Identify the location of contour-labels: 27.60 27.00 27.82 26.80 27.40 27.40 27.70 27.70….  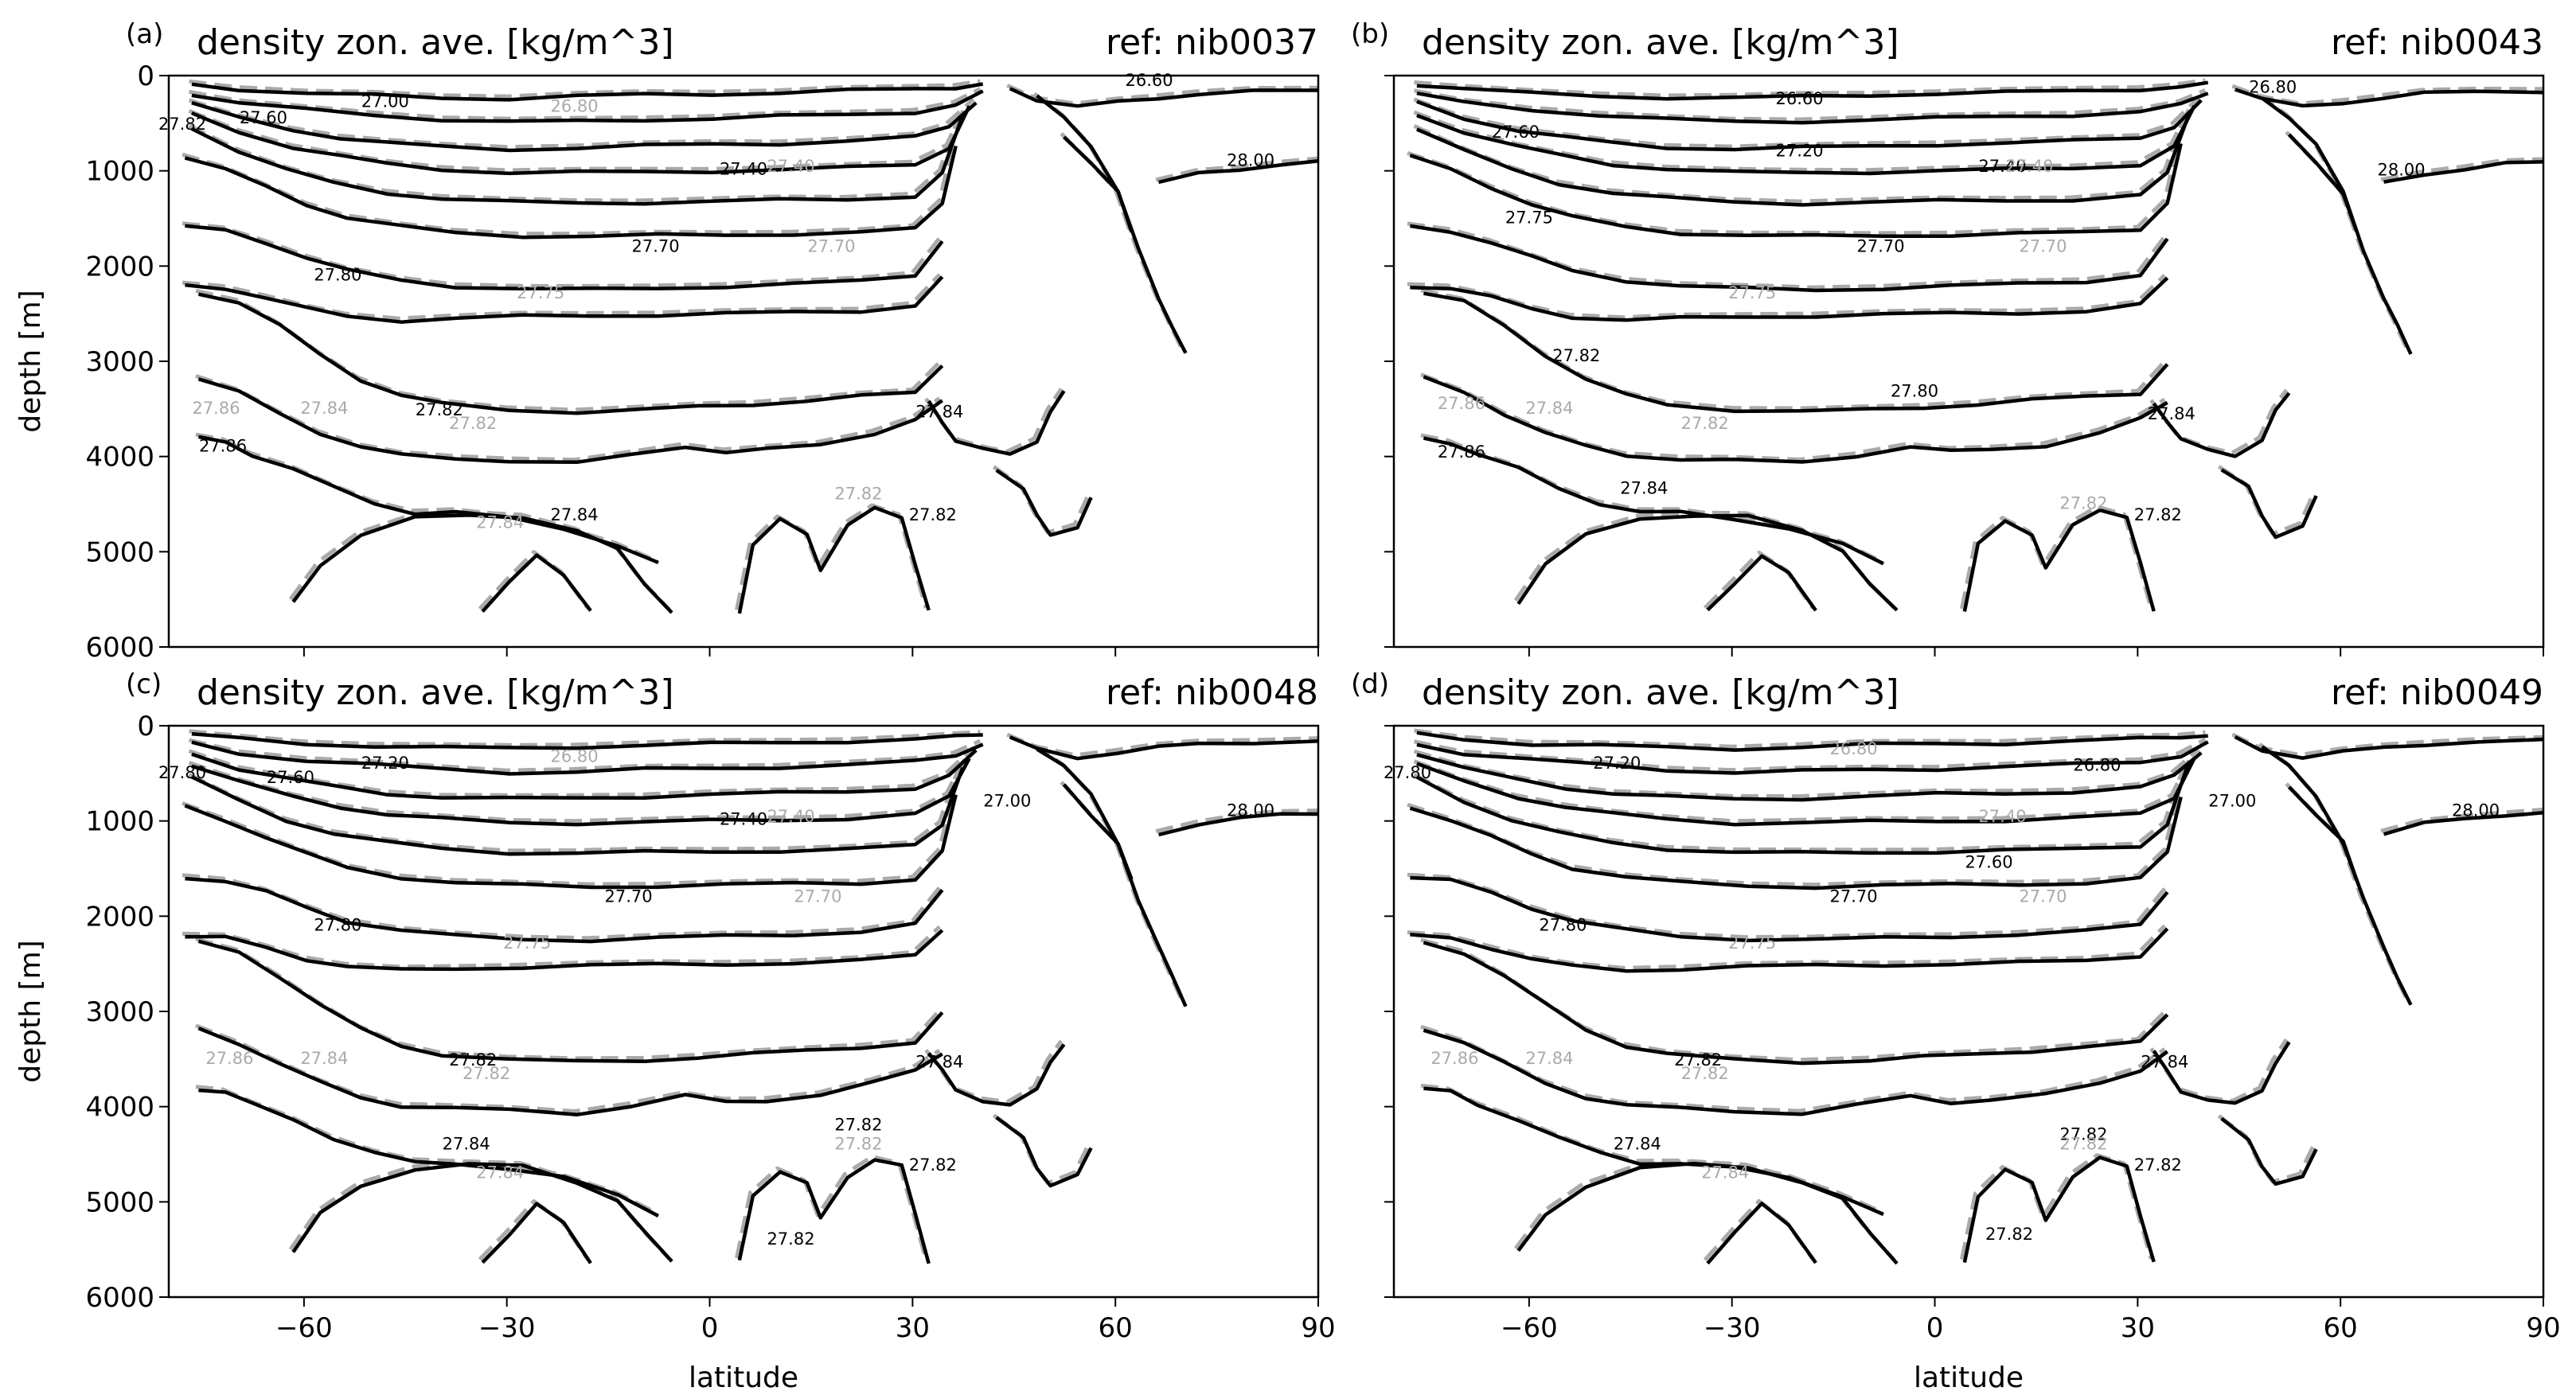
(716, 301).